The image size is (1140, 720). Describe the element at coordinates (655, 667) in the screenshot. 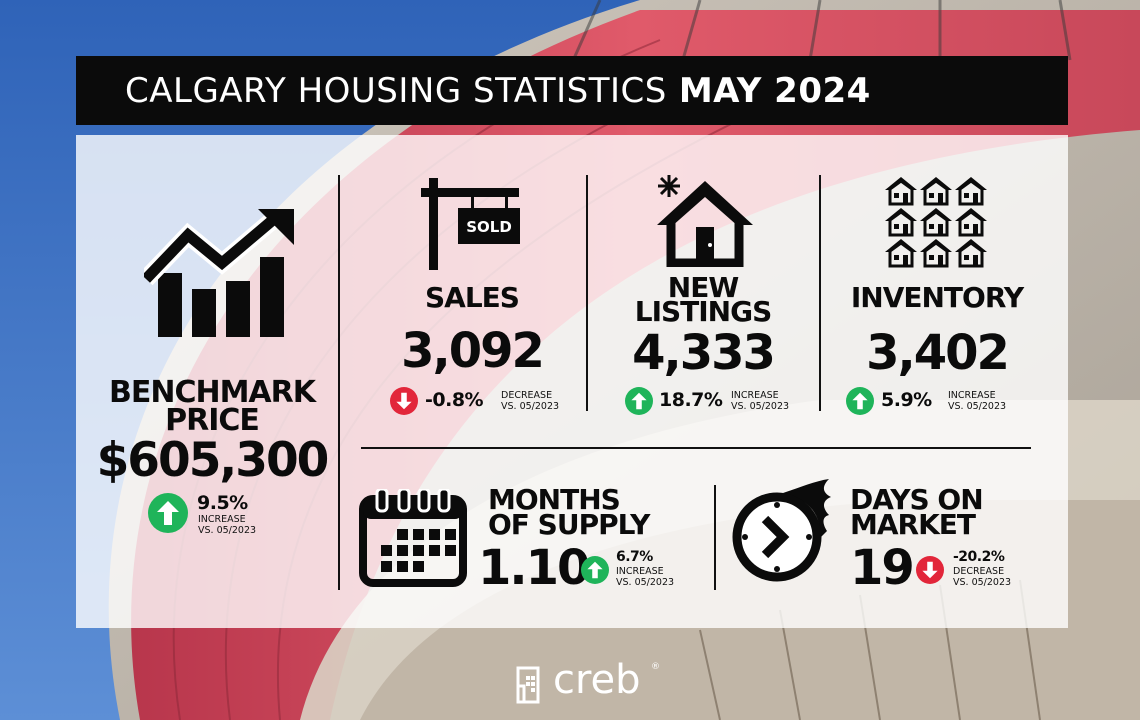

I see `creb-logo-registered-mark: ®` at that location.